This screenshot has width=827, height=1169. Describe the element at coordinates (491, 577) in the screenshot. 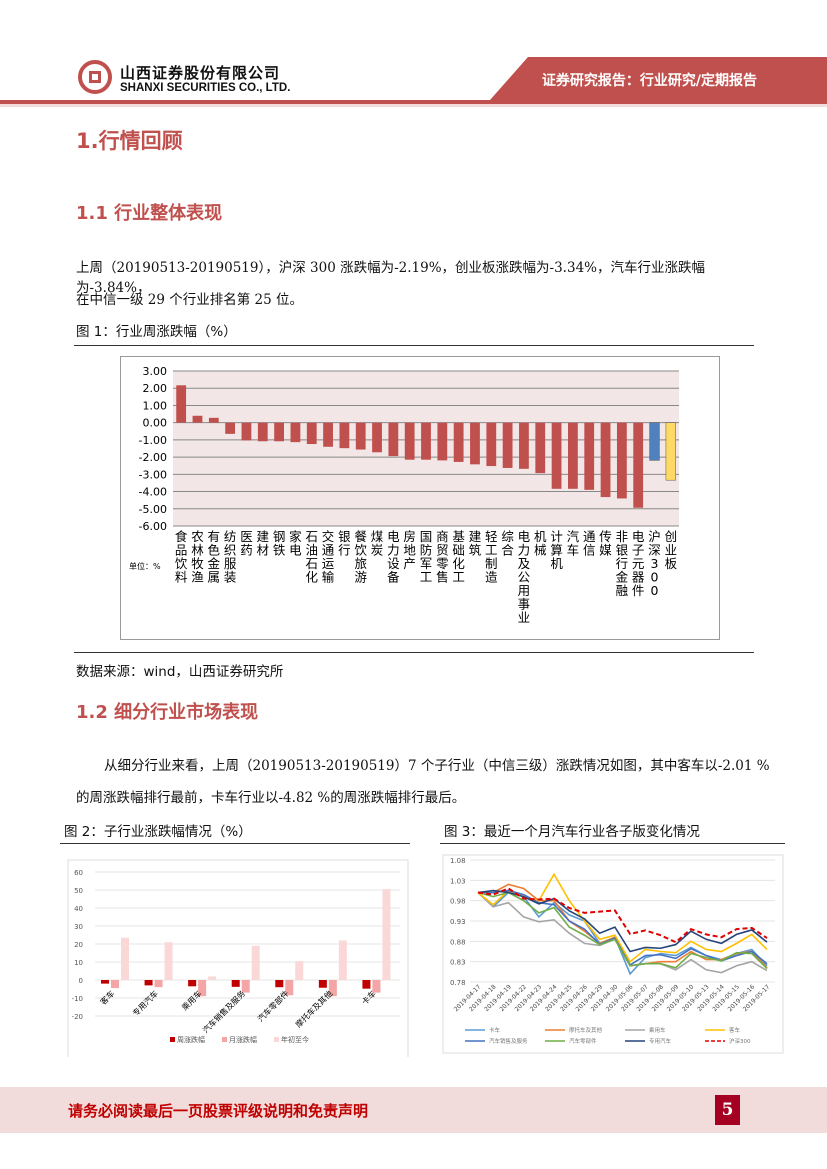

I see `x-tick-label: 造` at that location.